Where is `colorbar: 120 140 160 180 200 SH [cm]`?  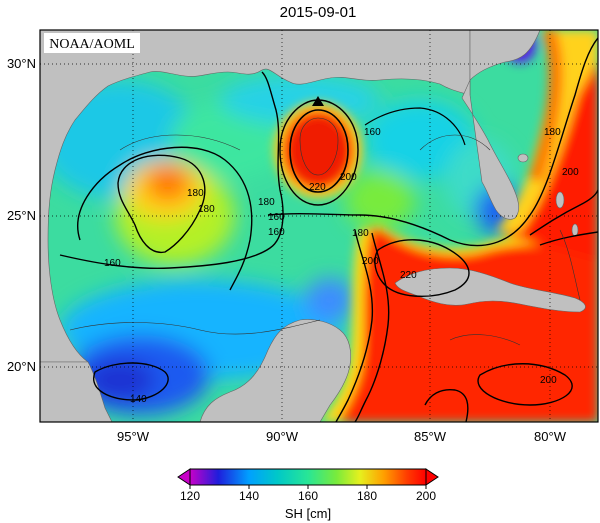
colorbar: 120 140 160 180 200 SH [cm] is located at coordinates (308, 494).